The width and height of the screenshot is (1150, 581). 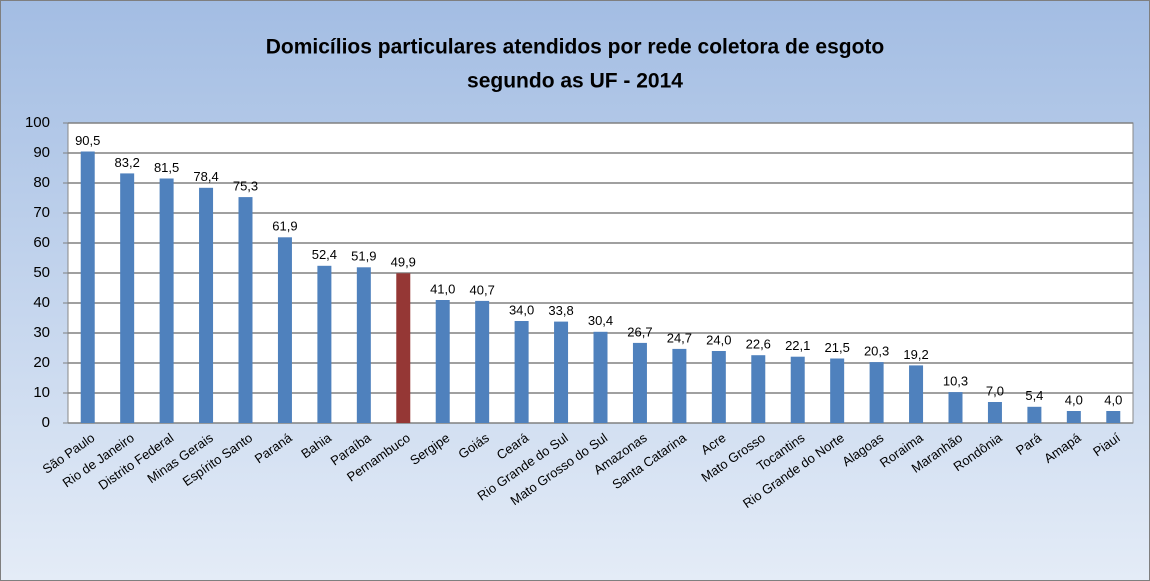 What do you see at coordinates (41, 362) in the screenshot?
I see `y-tick-label: 20` at bounding box center [41, 362].